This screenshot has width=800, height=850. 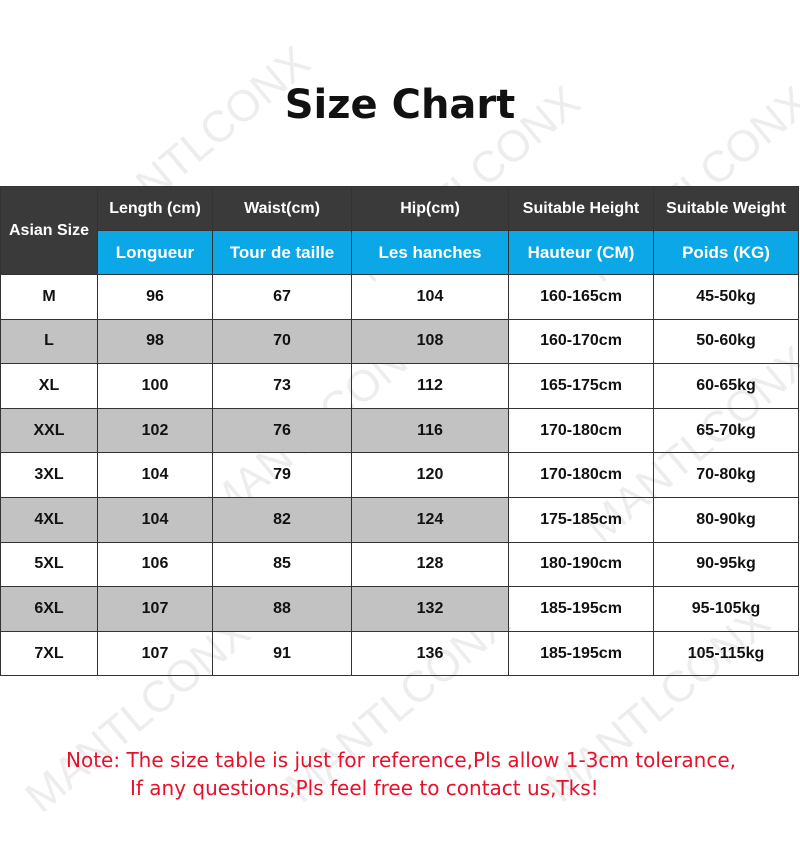 I want to click on cell-hip: 128, so click(x=430, y=564).